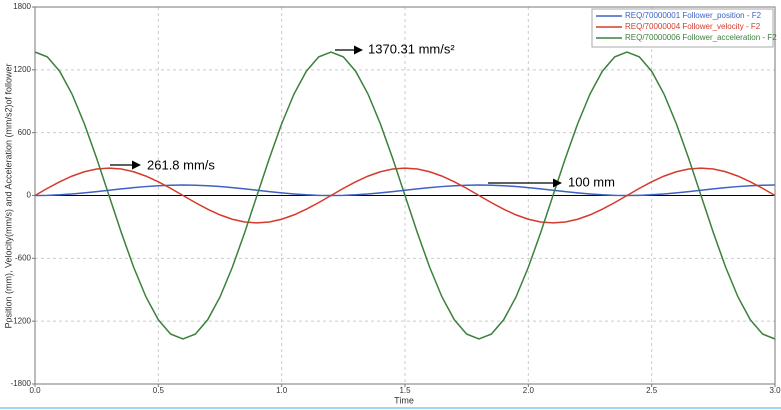 The width and height of the screenshot is (781, 410). What do you see at coordinates (21, 320) in the screenshot?
I see `y-tick-label: -1200` at bounding box center [21, 320].